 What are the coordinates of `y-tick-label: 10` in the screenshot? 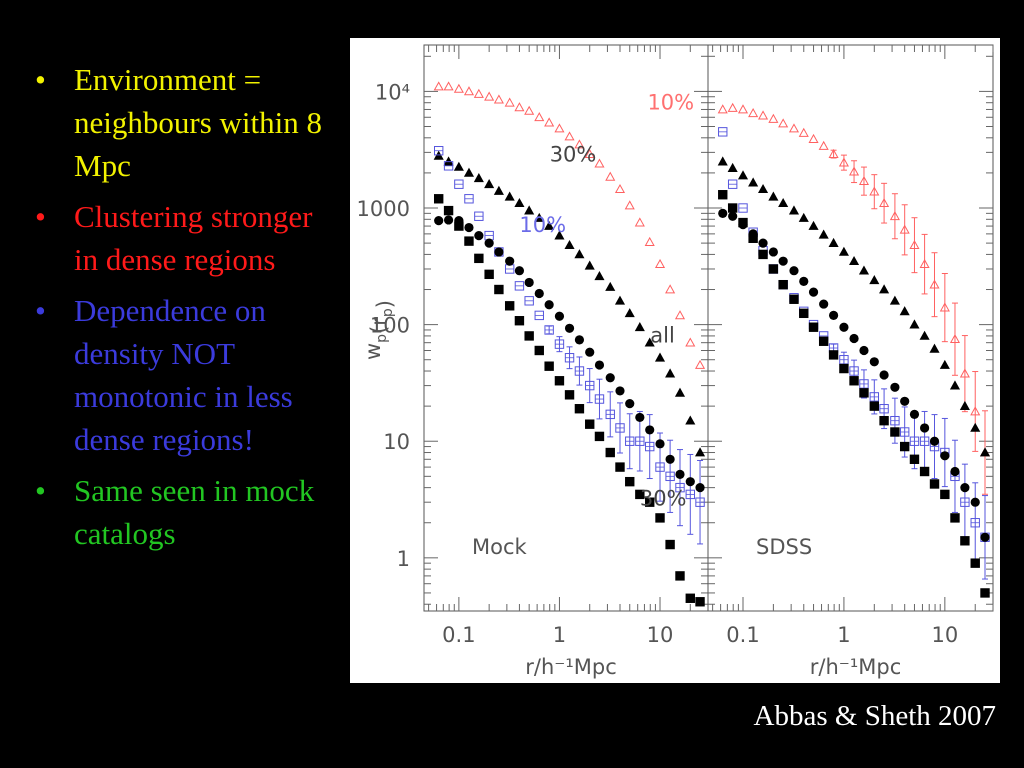 It's located at (396, 442).